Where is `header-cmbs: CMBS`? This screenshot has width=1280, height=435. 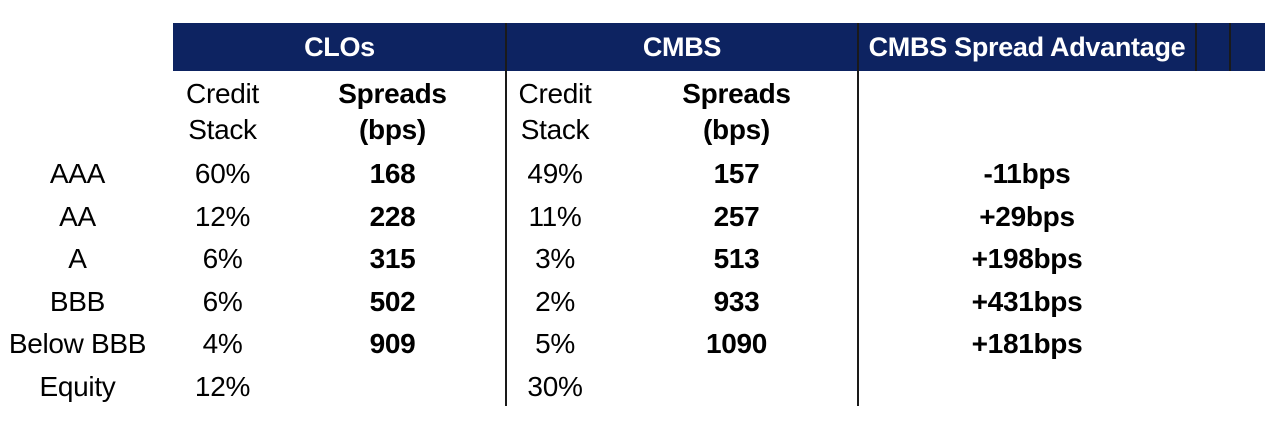
header-cmbs: CMBS is located at coordinates (682, 47).